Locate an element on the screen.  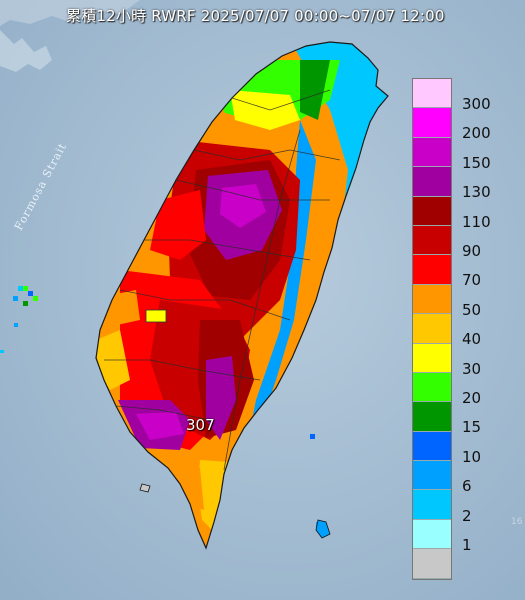
legend-label: 150 is located at coordinates (476, 162).